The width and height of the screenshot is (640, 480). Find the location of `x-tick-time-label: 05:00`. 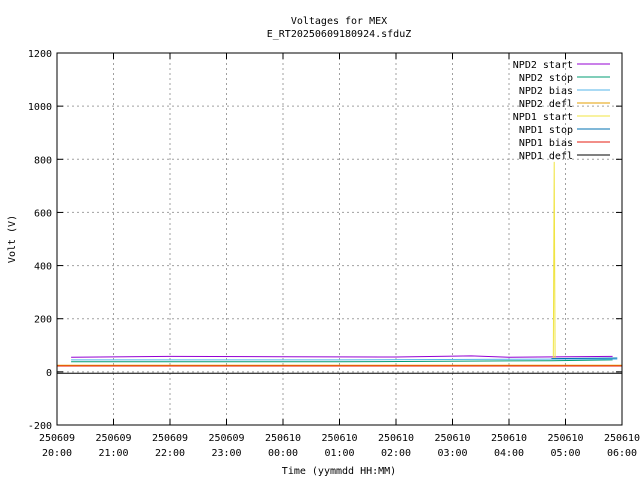

x-tick-time-label: 05:00 is located at coordinates (565, 453).